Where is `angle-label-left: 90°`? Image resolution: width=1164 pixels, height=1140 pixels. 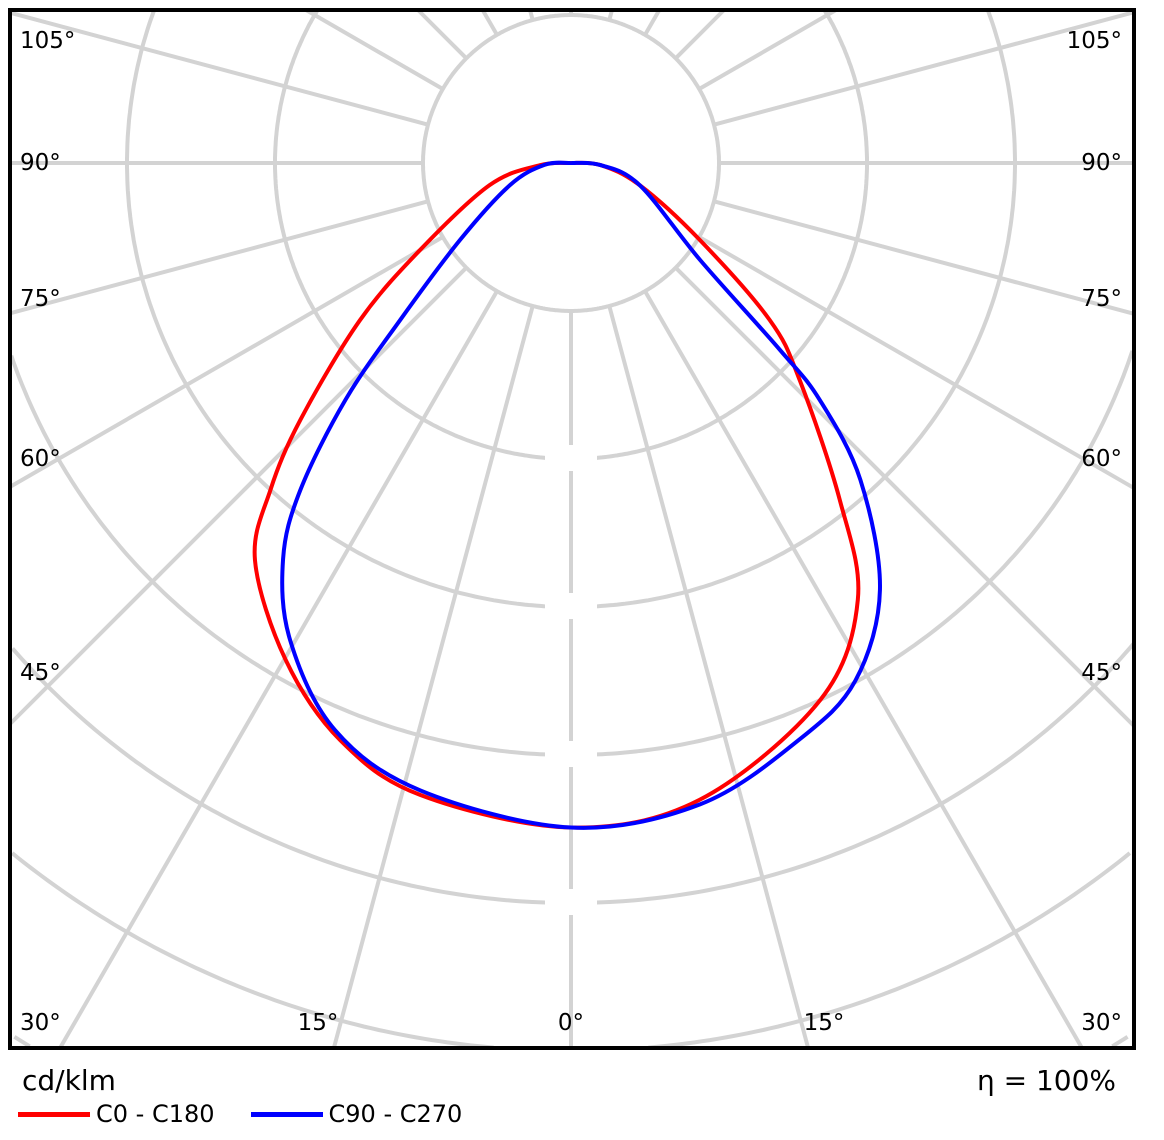
angle-label-left: 90° is located at coordinates (40, 163).